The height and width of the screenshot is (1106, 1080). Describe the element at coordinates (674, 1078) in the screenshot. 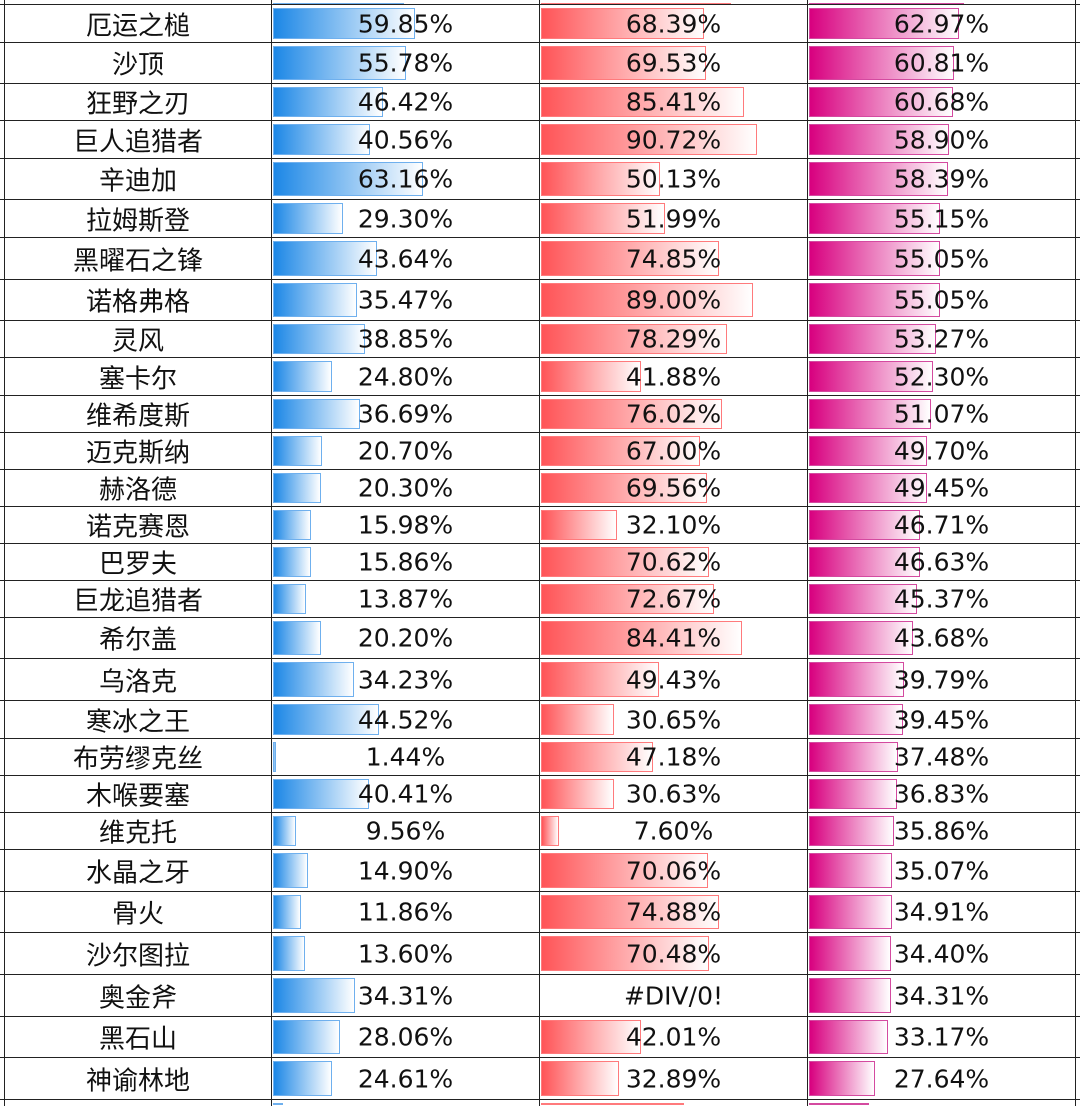

I see `value-cell-b: 32.89%` at that location.